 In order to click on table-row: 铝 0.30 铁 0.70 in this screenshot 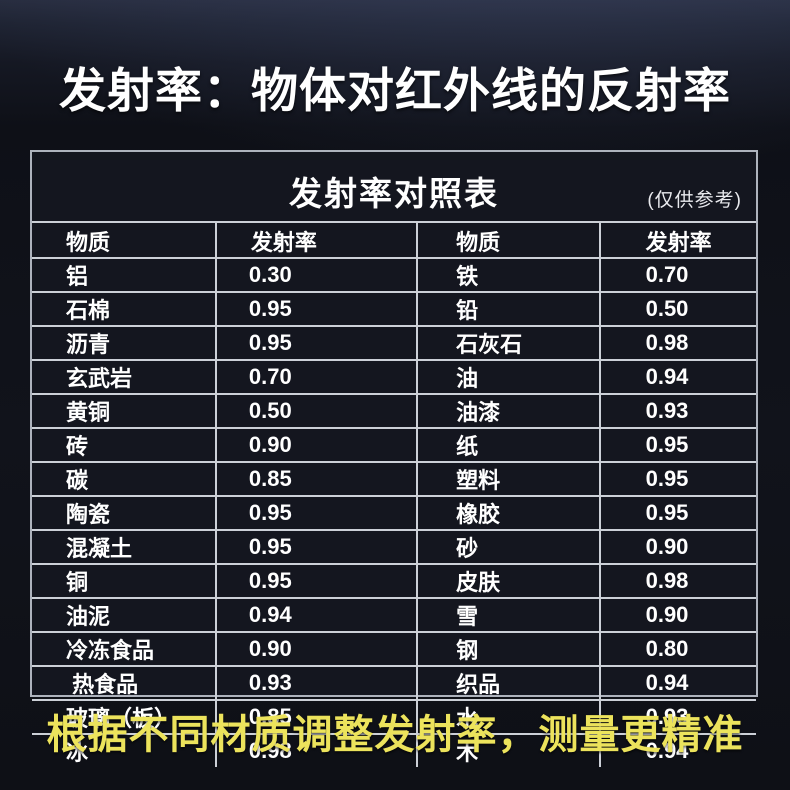, I will do `click(394, 275)`.